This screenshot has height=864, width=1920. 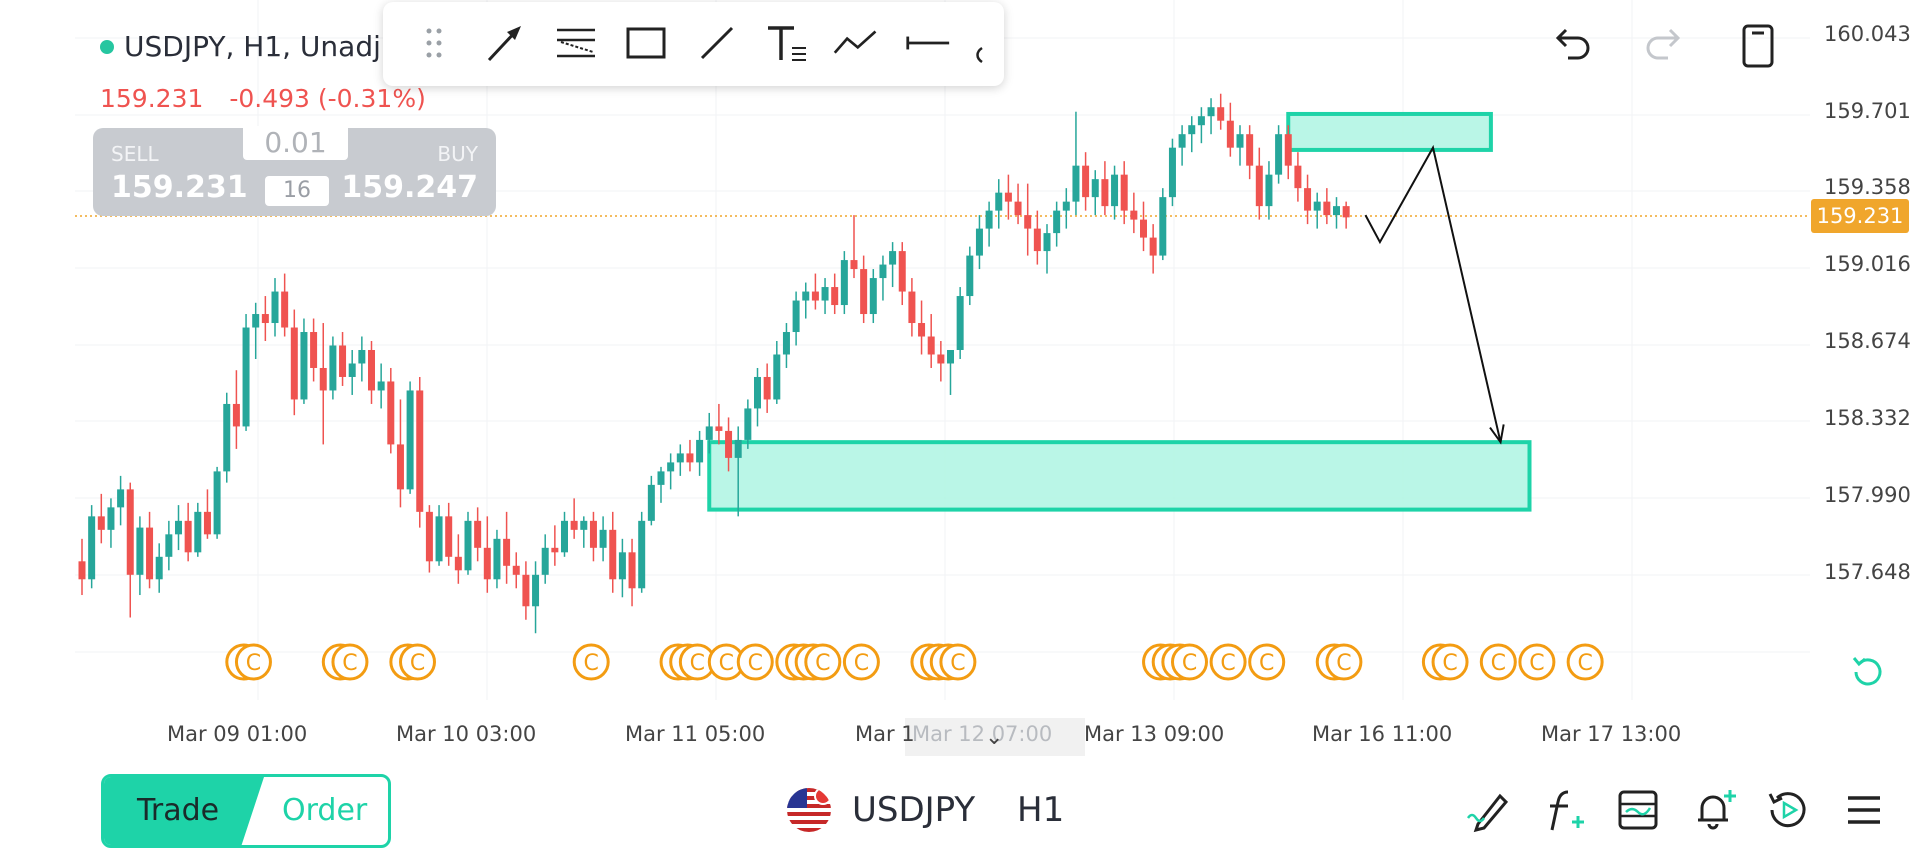 I want to click on layout-icon, so click(x=1758, y=46).